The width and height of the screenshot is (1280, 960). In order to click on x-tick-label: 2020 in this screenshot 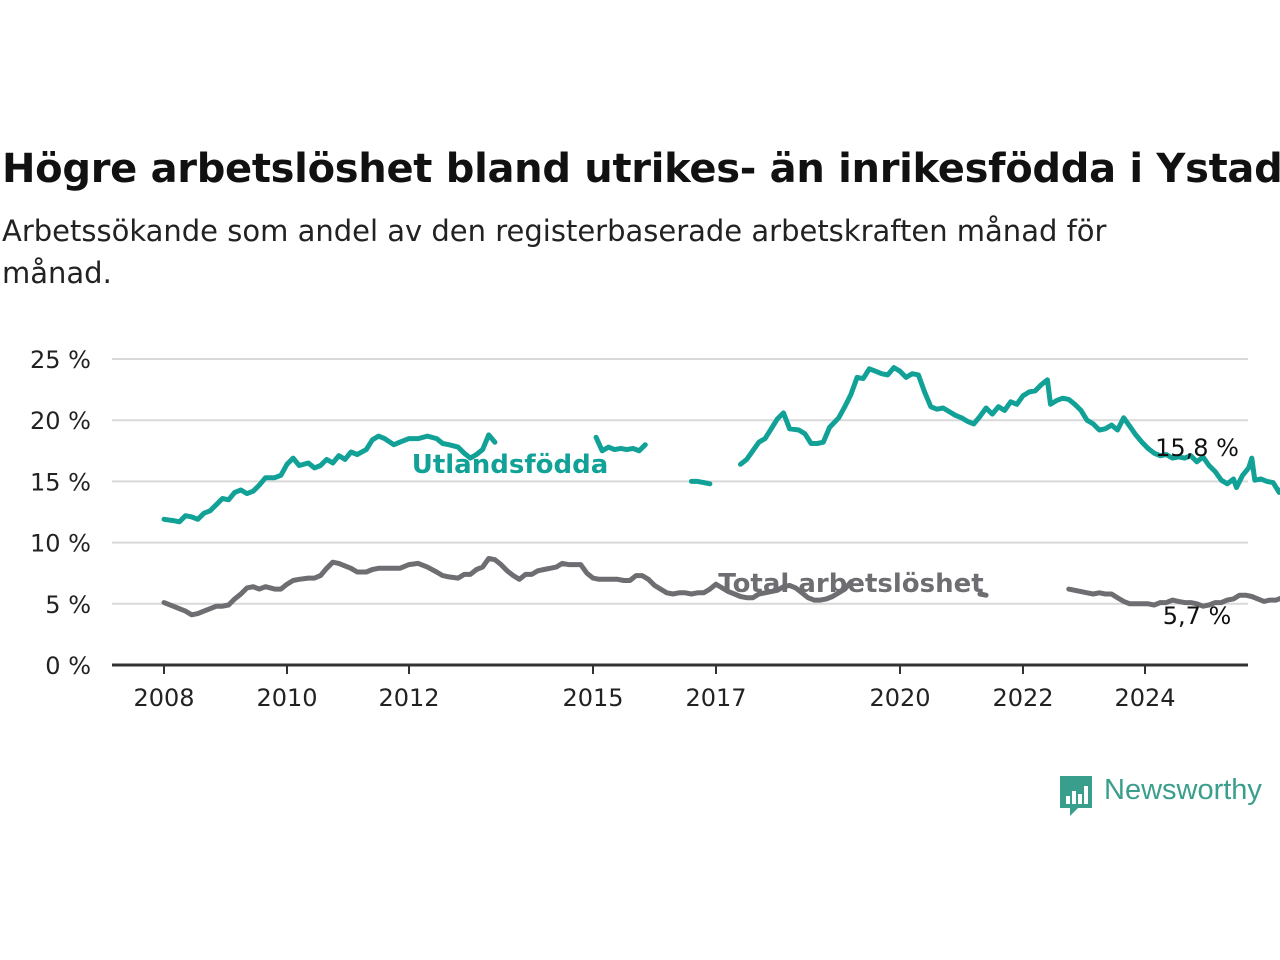, I will do `click(899, 698)`.